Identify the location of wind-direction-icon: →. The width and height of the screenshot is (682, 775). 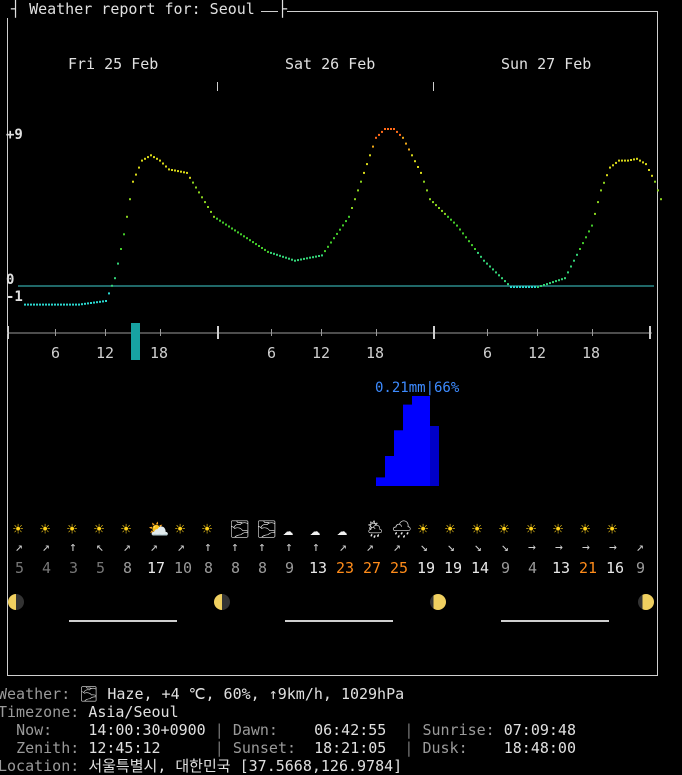
(559, 547).